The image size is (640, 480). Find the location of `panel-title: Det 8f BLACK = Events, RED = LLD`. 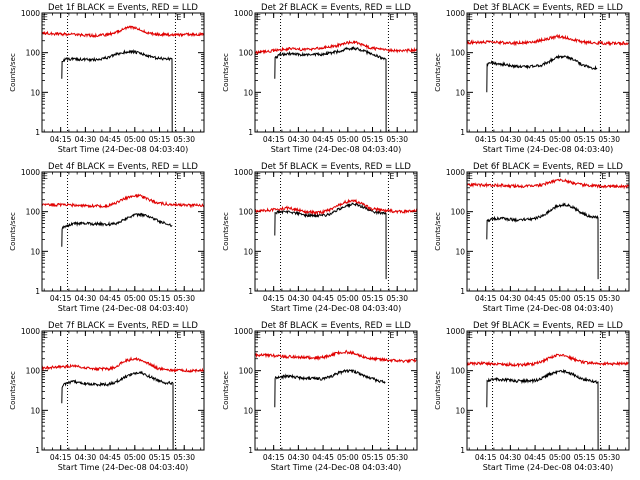

panel-title: Det 8f BLACK = Events, RED = LLD is located at coordinates (336, 326).